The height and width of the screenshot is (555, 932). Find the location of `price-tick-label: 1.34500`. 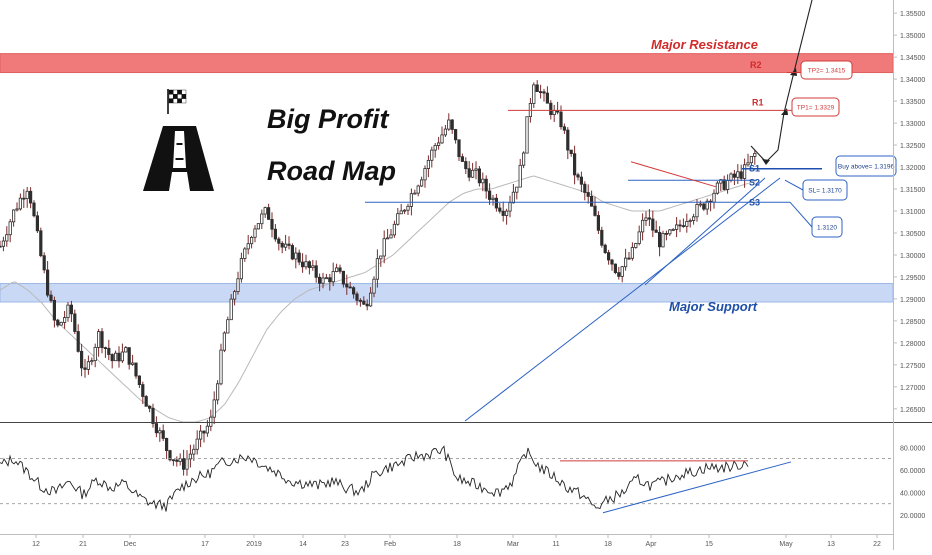

price-tick-label: 1.34500 is located at coordinates (912, 58).